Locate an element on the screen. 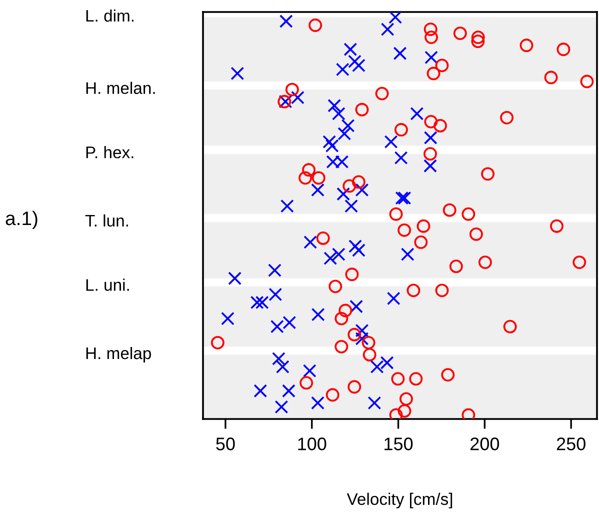  text: P. hex. is located at coordinates (110, 152).